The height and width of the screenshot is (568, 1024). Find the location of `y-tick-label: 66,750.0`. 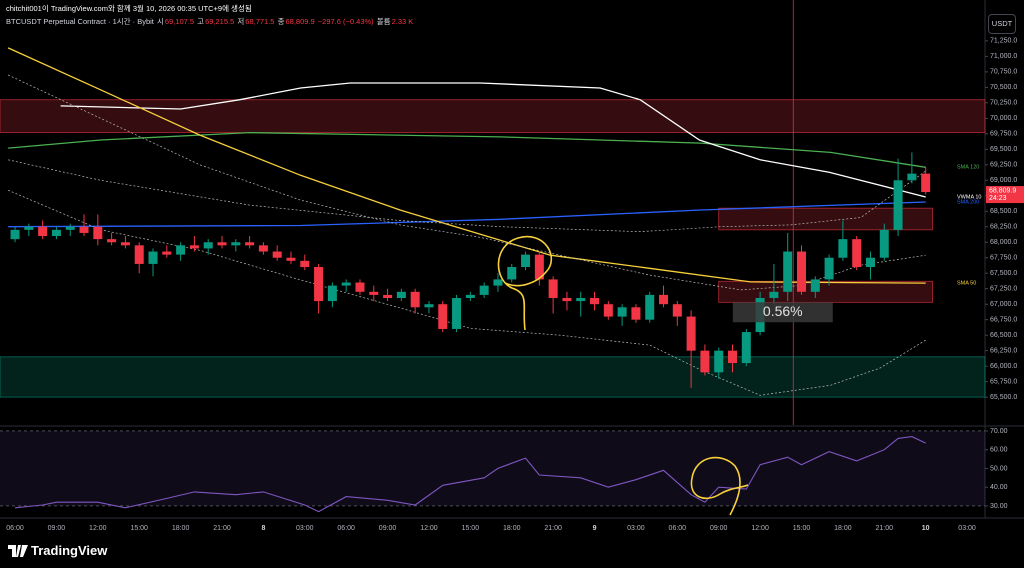

y-tick-label: 66,750.0 is located at coordinates (1003, 320).